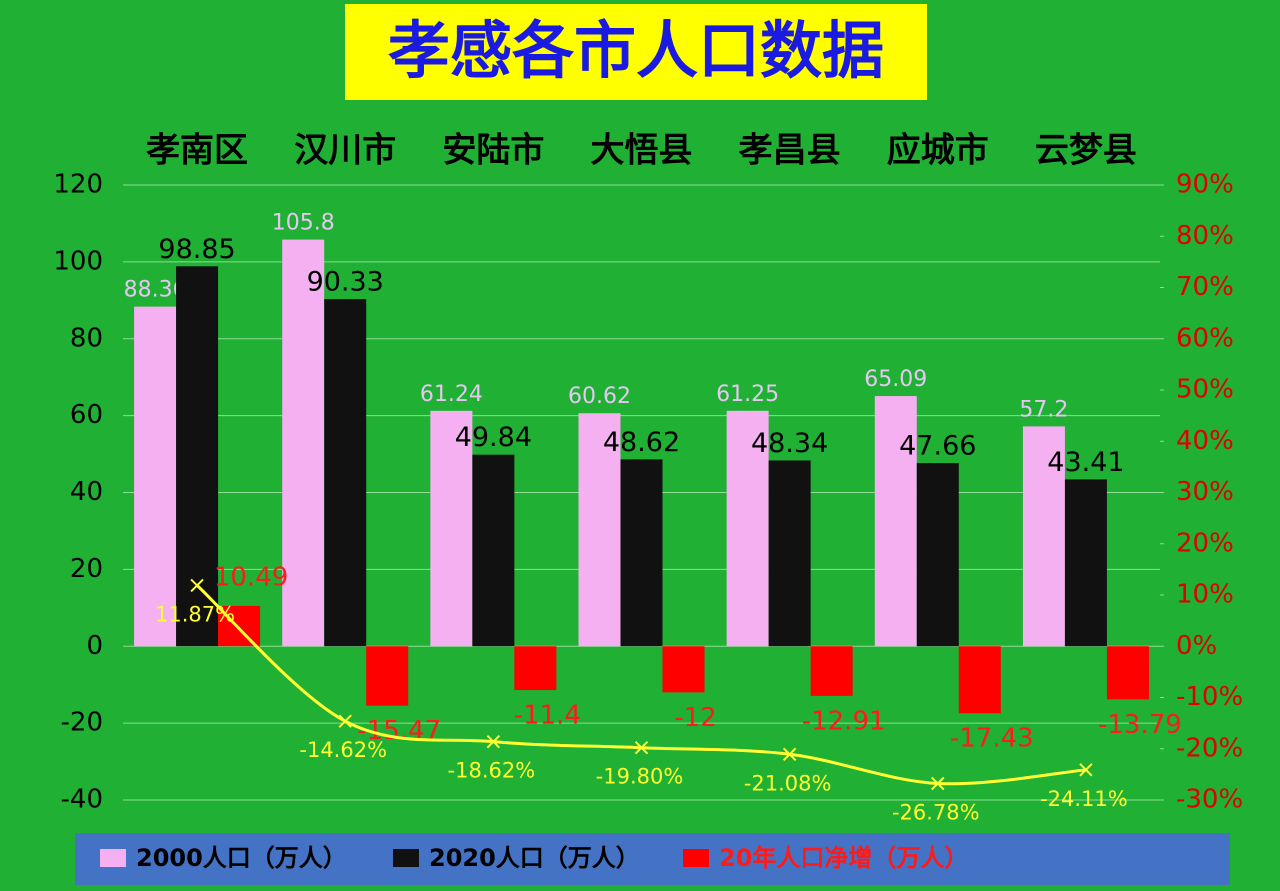 This screenshot has height=891, width=1280. I want to click on y2-tick-label: 70%, so click(1205, 287).